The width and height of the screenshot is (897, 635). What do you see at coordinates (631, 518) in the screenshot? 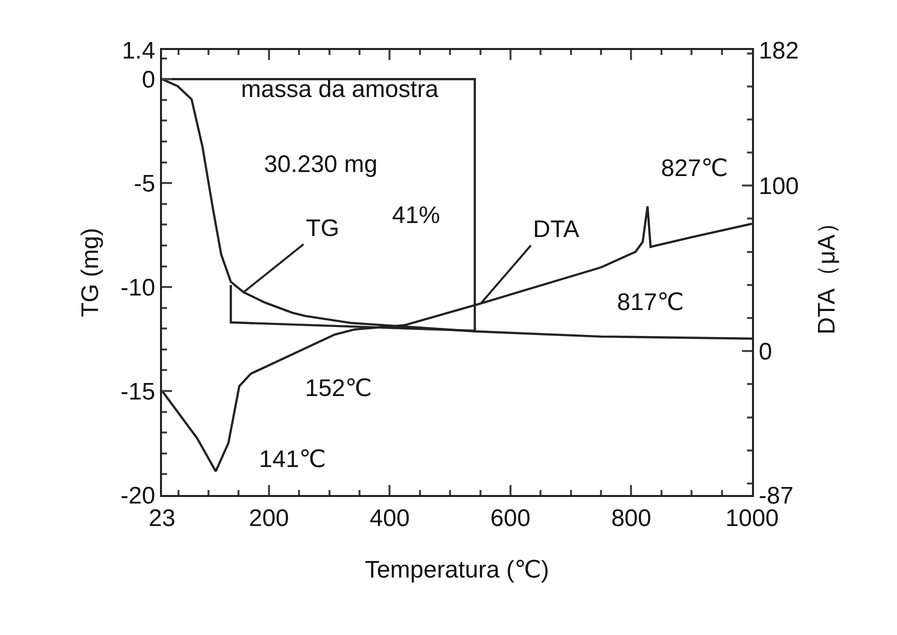
I see `x-tick-label: 800` at bounding box center [631, 518].